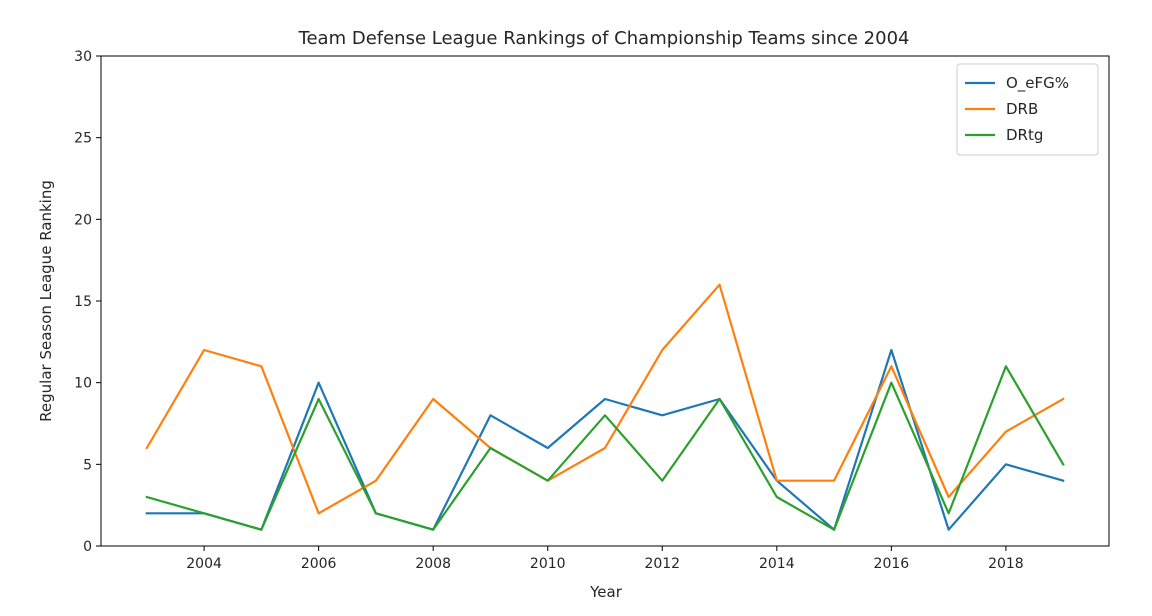 The height and width of the screenshot is (616, 1152). I want to click on legend-label: DRtg, so click(1024, 135).